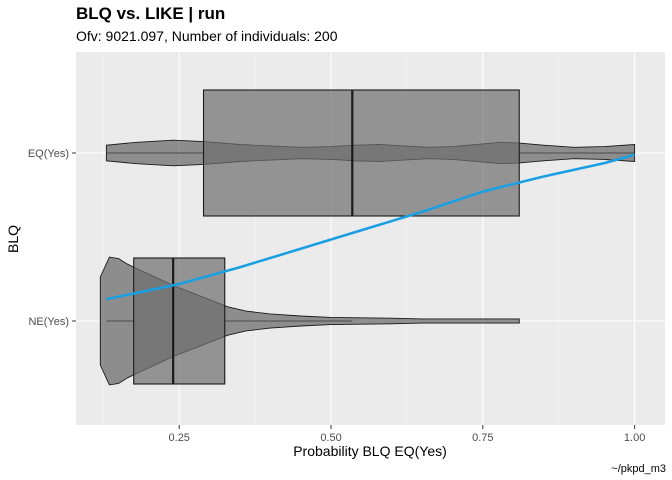 This screenshot has width=672, height=480. Describe the element at coordinates (638, 469) in the screenshot. I see `chart-caption: ~/pkpd_m3` at that location.